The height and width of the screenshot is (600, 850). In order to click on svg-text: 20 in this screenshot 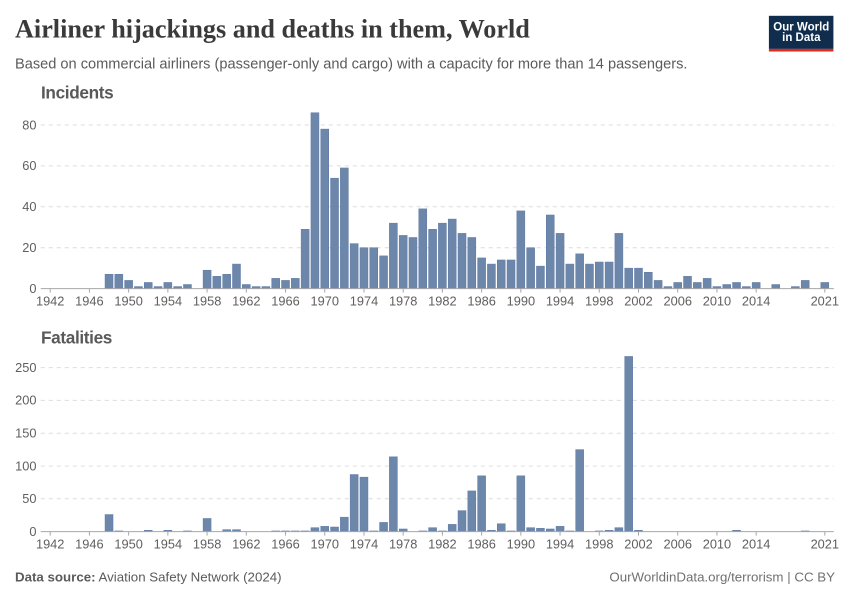, I will do `click(29, 247)`.